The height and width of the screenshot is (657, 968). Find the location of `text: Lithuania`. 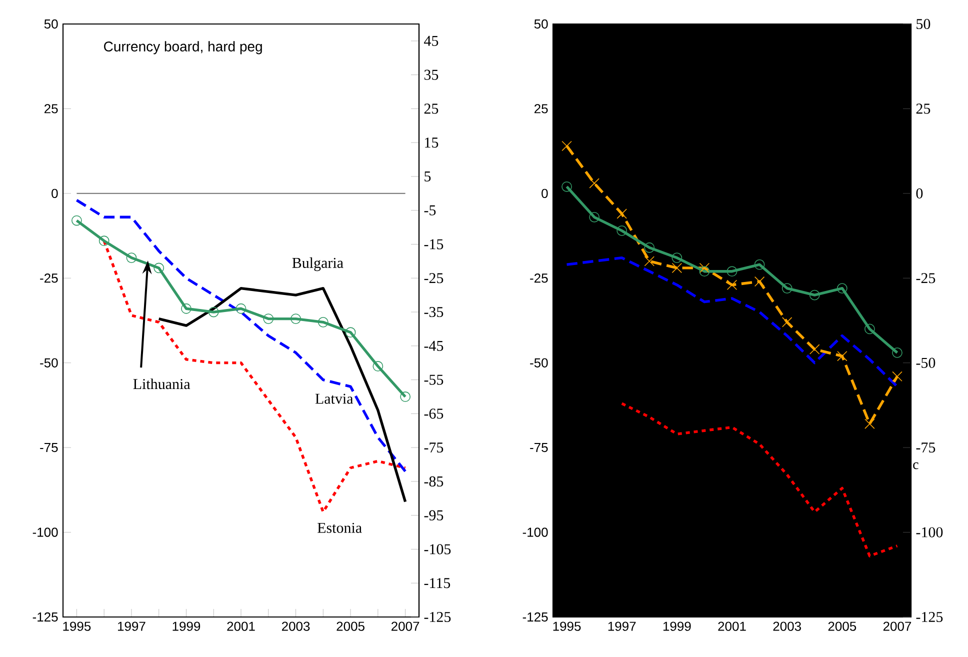

text: Lithuania is located at coordinates (161, 384).